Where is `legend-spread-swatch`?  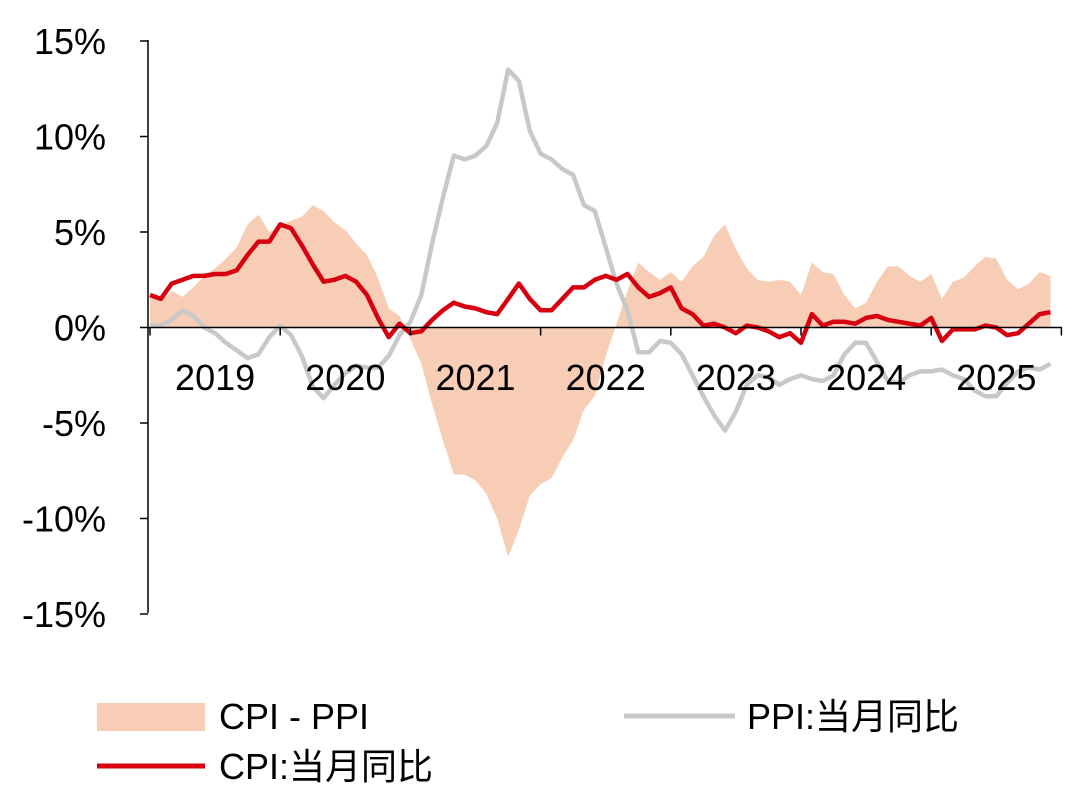 legend-spread-swatch is located at coordinates (151, 717).